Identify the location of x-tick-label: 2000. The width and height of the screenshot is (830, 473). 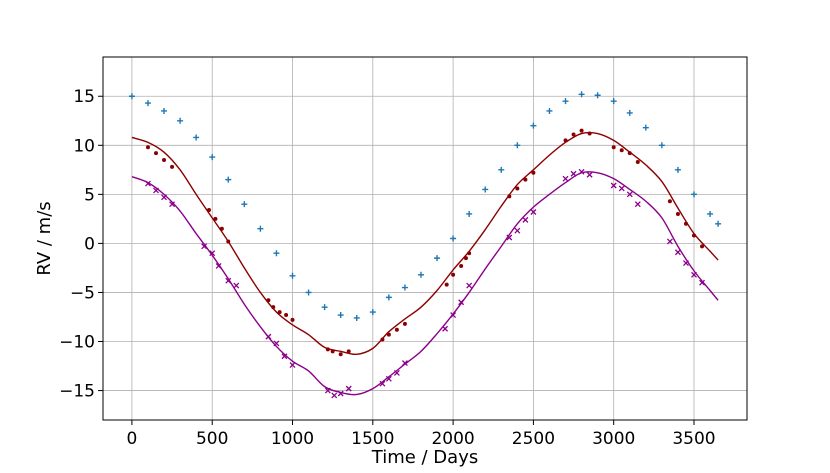
(452, 439).